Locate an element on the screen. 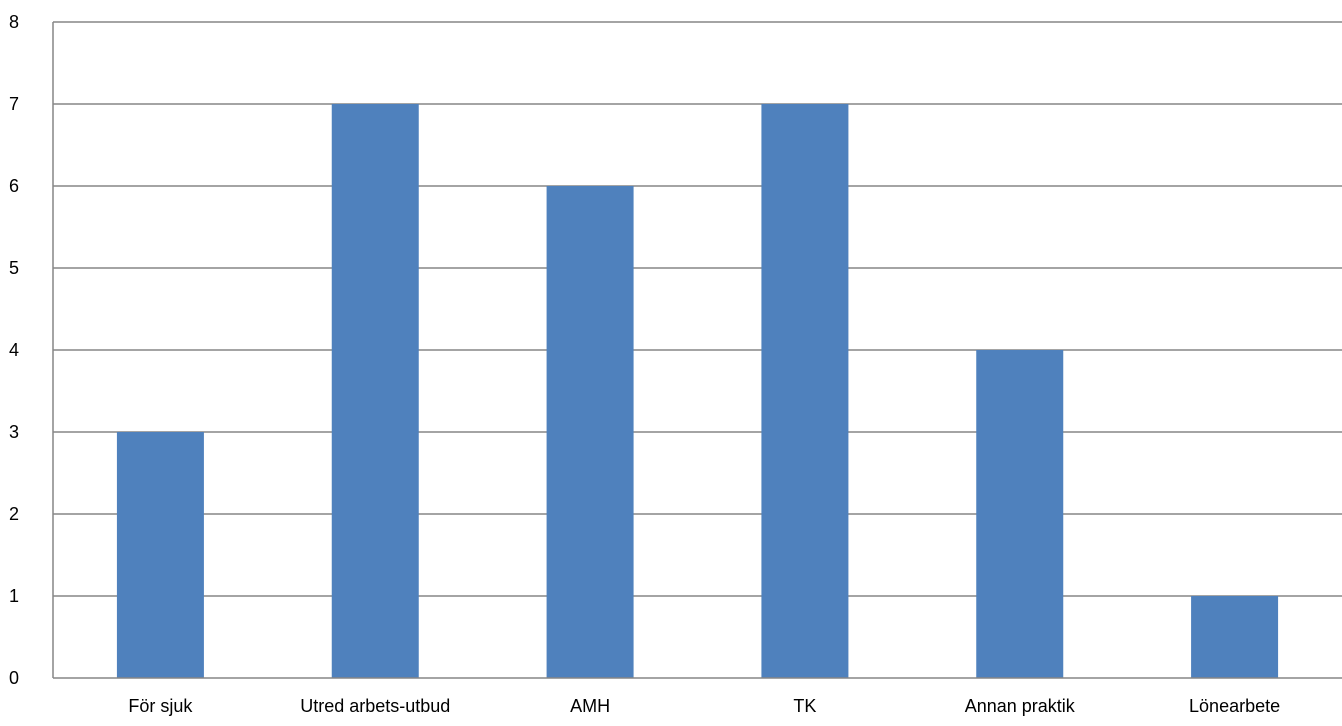 The height and width of the screenshot is (726, 1342). x-tick-label: Utred arbets-utbud is located at coordinates (375, 706).